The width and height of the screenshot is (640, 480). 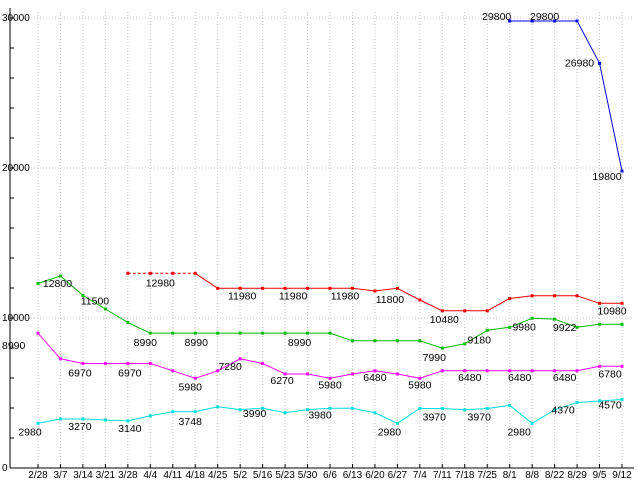 I want to click on price-label: 11980, so click(x=242, y=296).